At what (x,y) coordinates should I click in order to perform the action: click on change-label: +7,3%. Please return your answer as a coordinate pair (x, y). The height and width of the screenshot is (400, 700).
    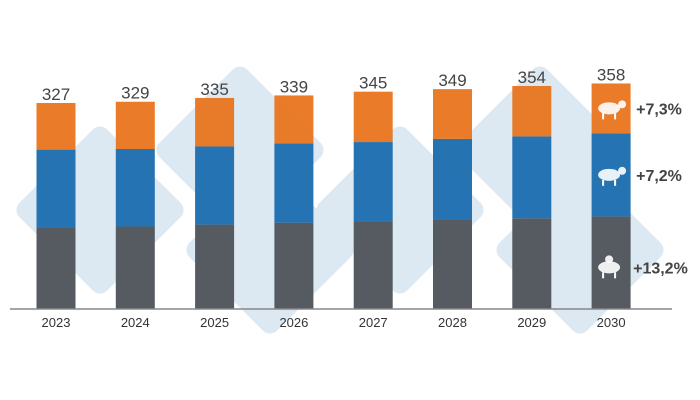
    Looking at the image, I should click on (659, 109).